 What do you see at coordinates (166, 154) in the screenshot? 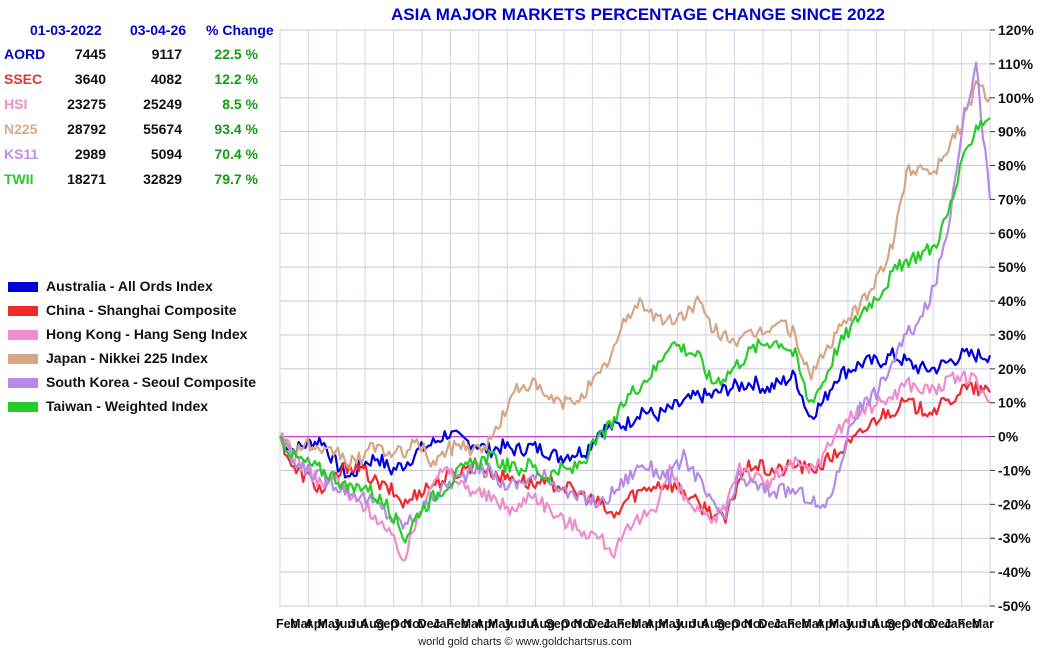
I see `end-value: 5094` at bounding box center [166, 154].